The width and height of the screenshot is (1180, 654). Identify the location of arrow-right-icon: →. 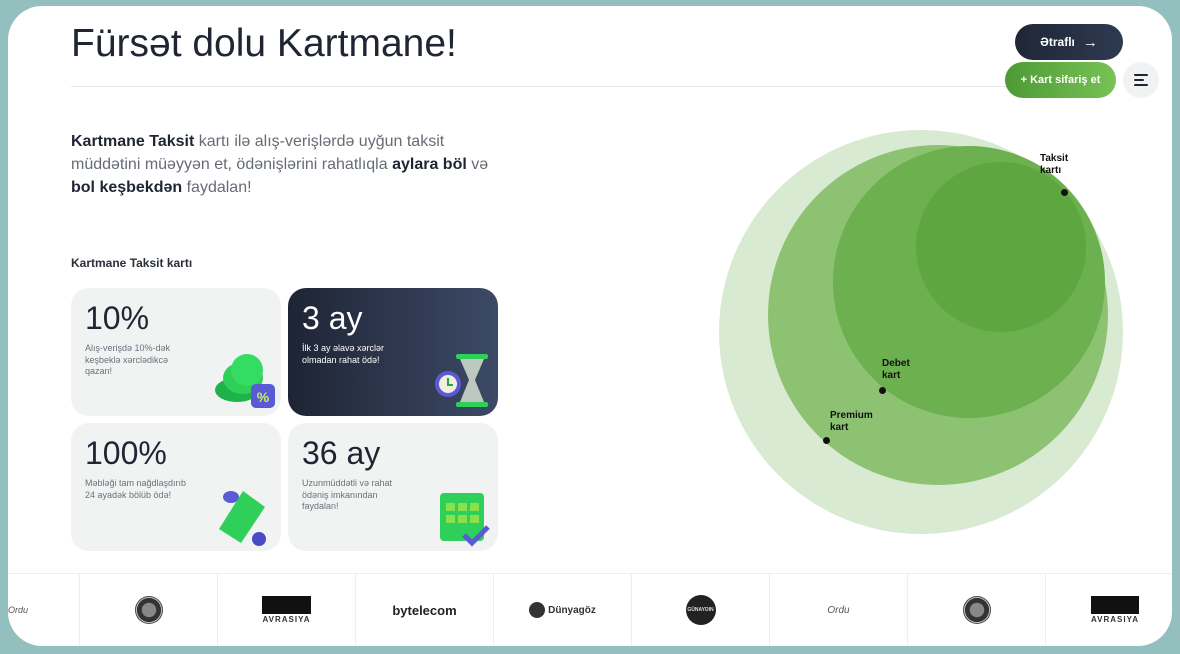
(1090, 42).